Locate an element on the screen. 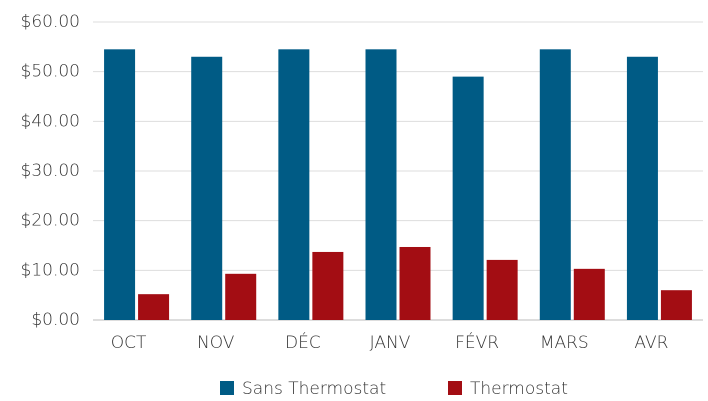 This screenshot has height=401, width=708. x-tick-label: MARS is located at coordinates (564, 343).